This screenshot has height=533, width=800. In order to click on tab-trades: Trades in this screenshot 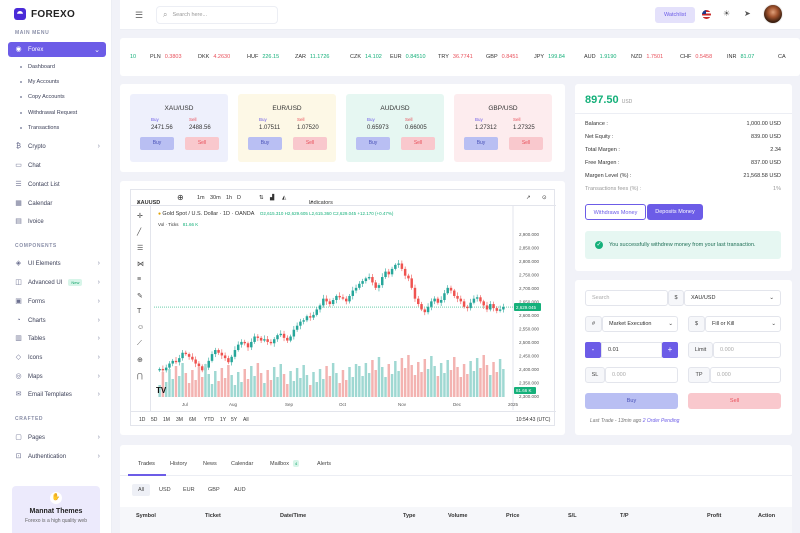, I will do `click(146, 464)`.